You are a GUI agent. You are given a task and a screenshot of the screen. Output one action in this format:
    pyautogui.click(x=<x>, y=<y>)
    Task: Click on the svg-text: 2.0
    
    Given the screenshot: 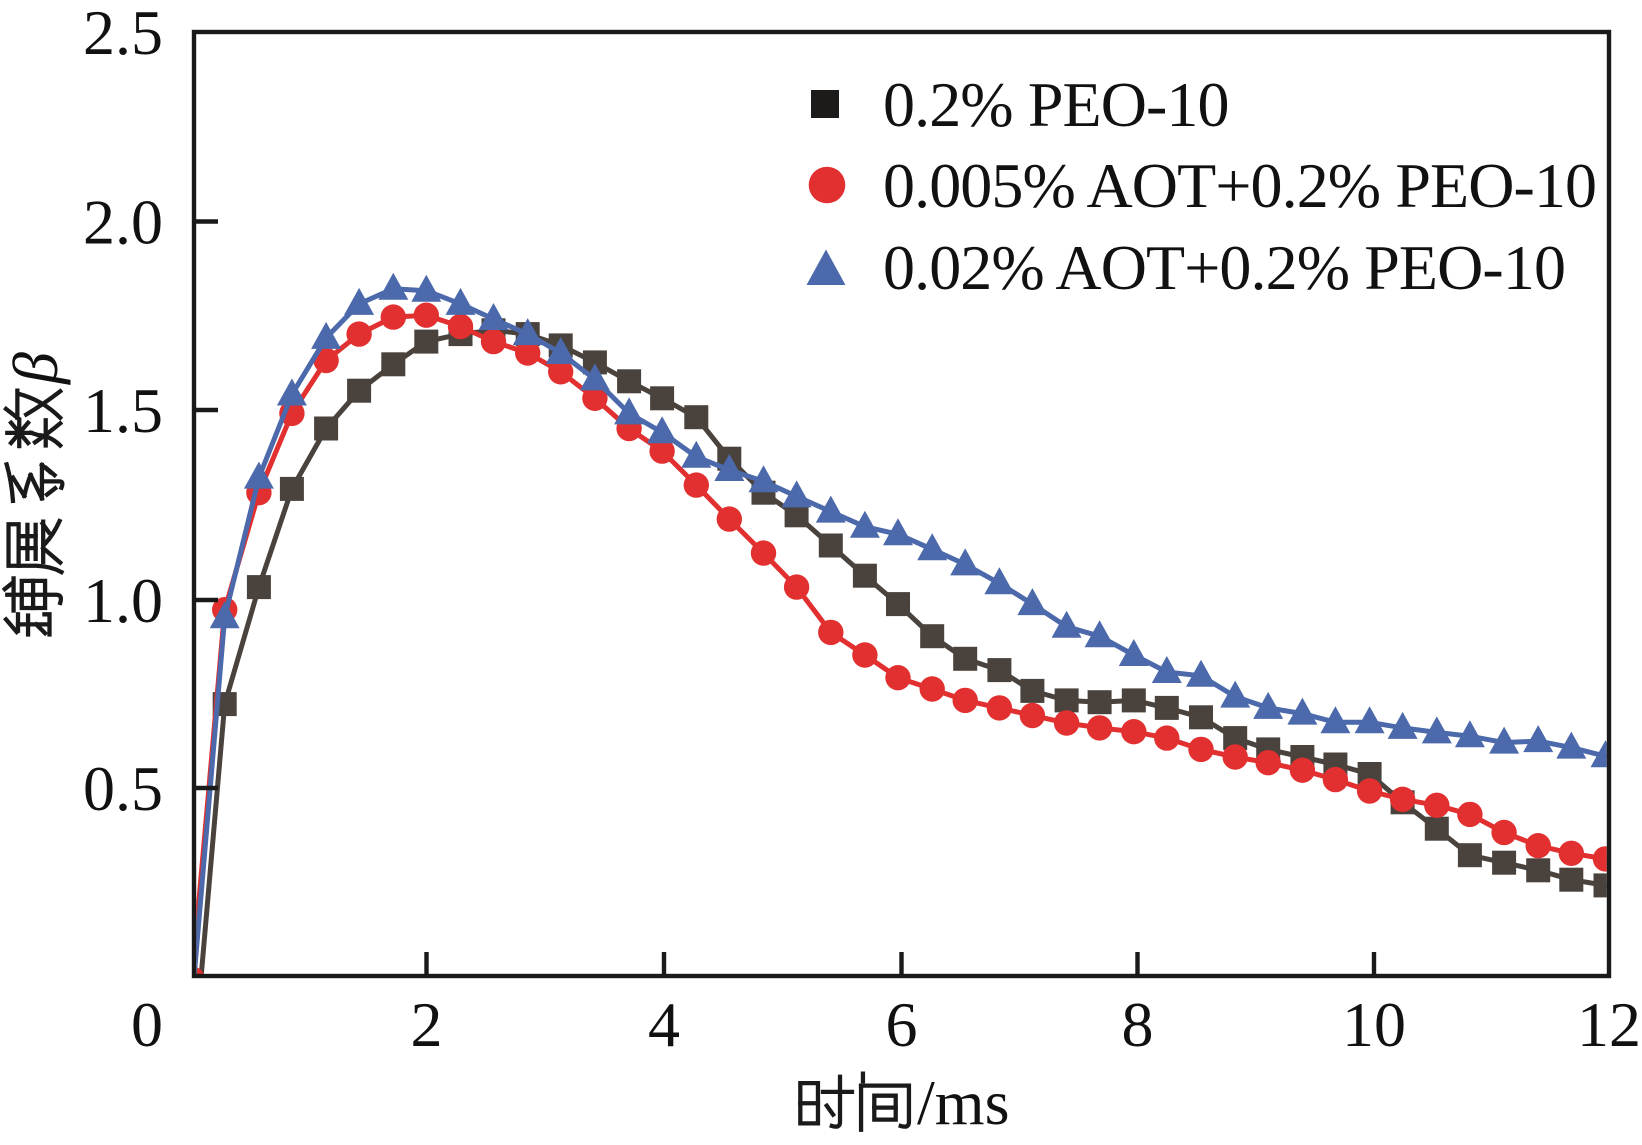 What is the action you would take?
    pyautogui.click(x=123, y=222)
    